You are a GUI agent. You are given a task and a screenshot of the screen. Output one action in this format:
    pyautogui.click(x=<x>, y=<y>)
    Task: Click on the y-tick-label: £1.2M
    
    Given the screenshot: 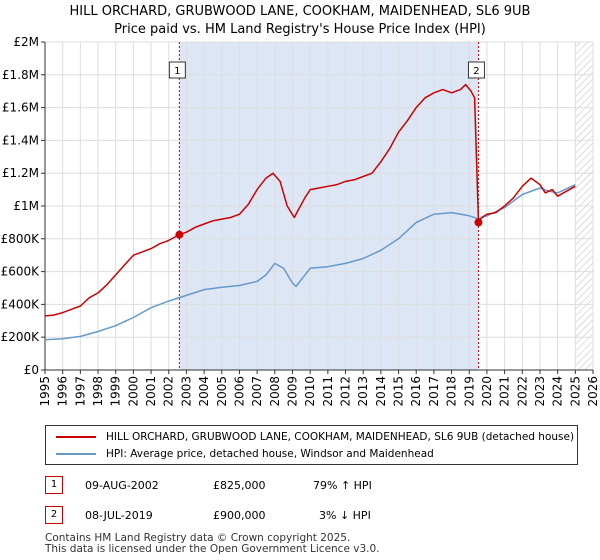 What is the action you would take?
    pyautogui.click(x=20, y=173)
    